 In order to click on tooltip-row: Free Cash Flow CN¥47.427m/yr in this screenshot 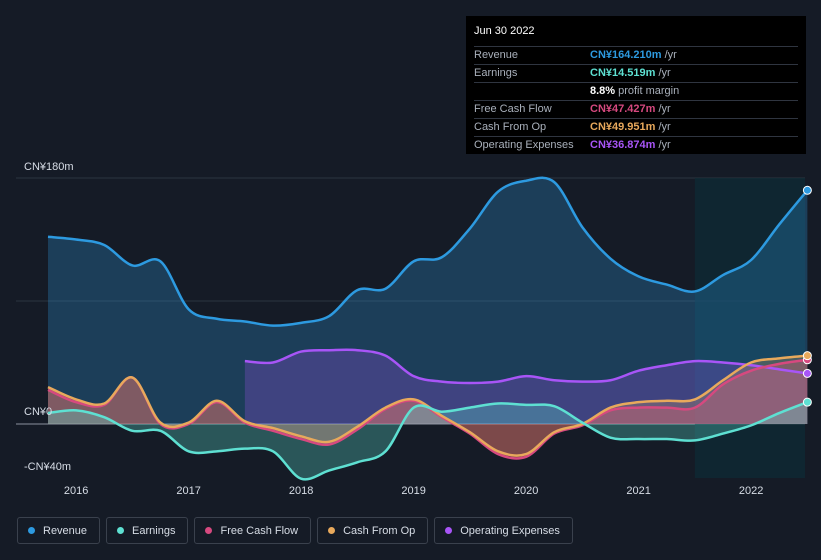, I will do `click(636, 110)`.